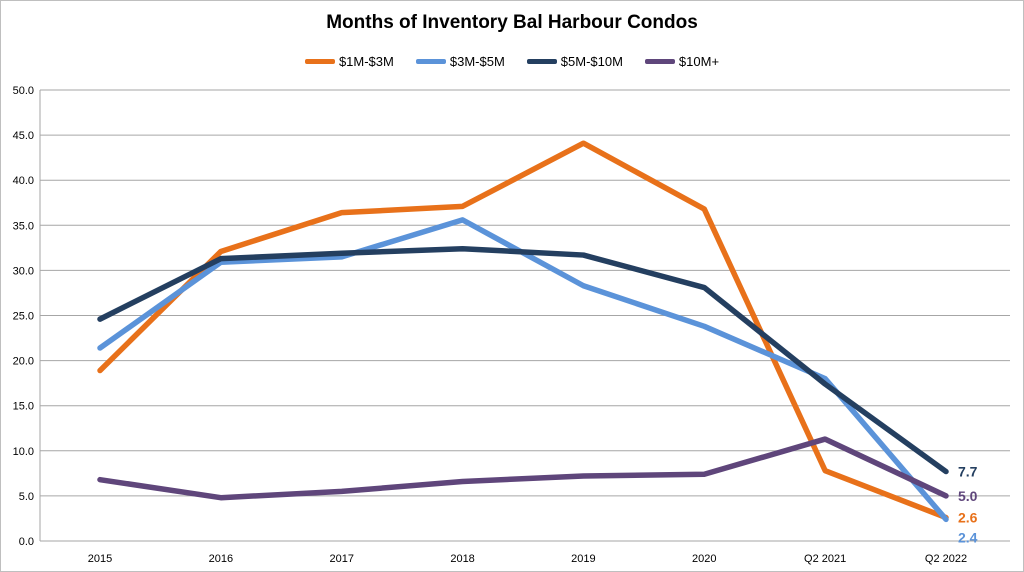  I want to click on legend-item: $5M-$10M, so click(574, 61).